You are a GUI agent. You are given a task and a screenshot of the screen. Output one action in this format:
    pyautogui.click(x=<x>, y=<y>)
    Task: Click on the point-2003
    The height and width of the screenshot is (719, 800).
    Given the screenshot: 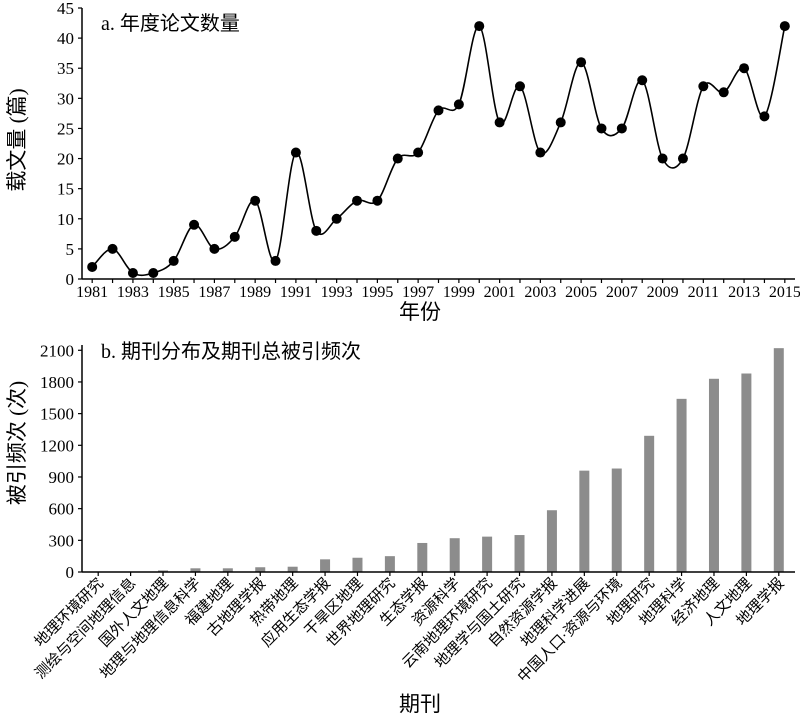 What is the action you would take?
    pyautogui.click(x=540, y=152)
    